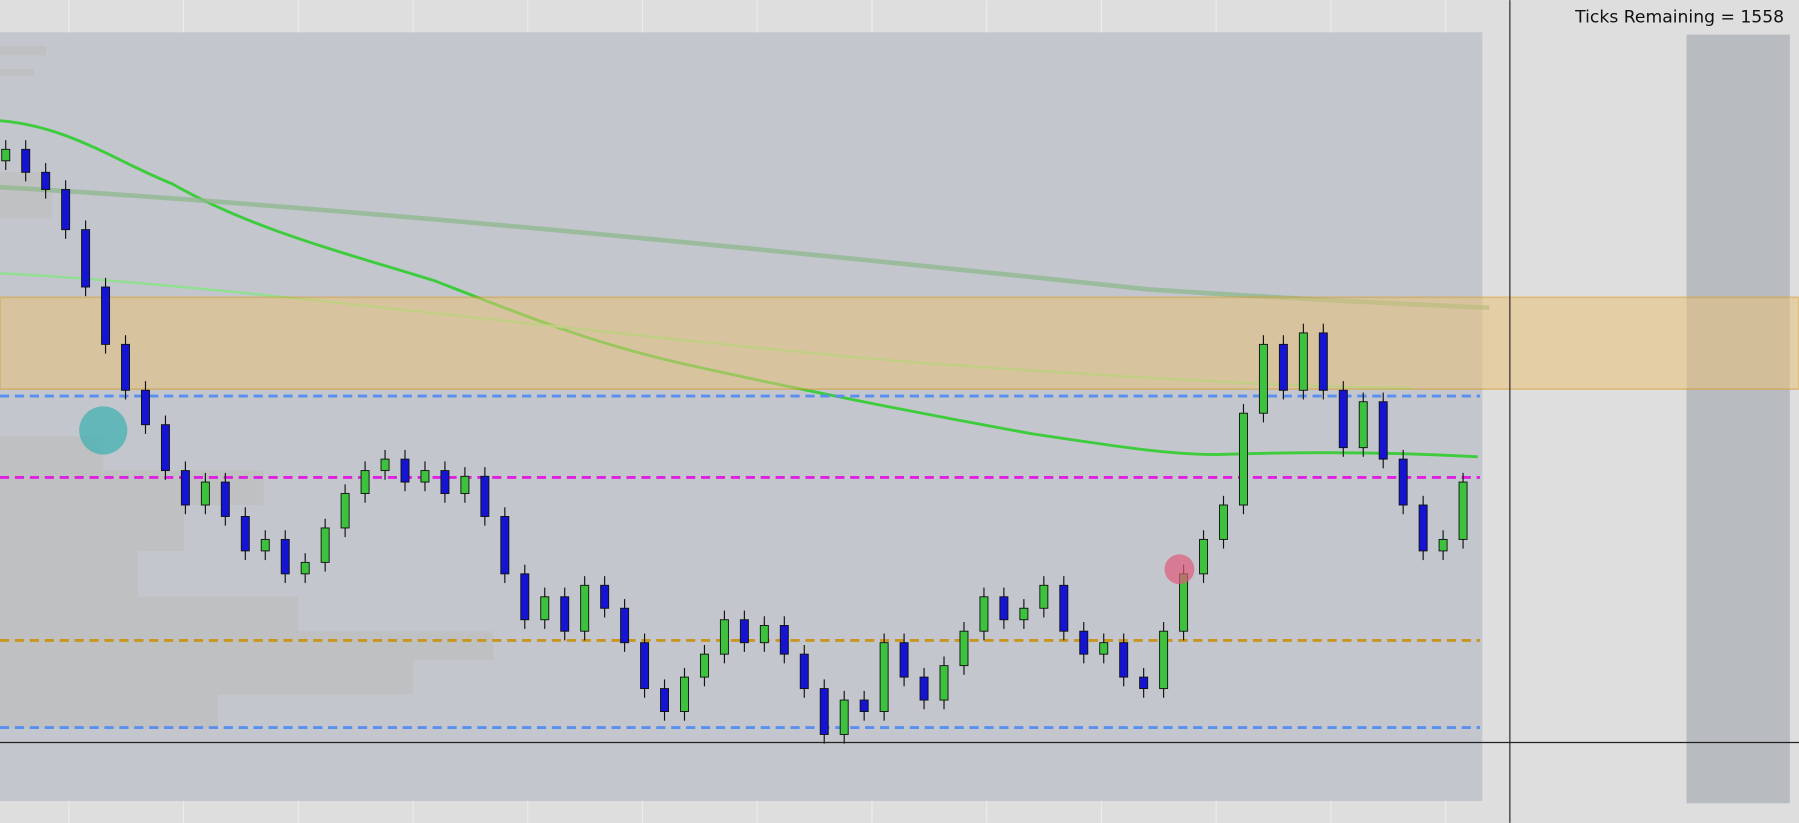 Image resolution: width=1799 pixels, height=823 pixels. What do you see at coordinates (899, 343) in the screenshot?
I see `price-zone` at bounding box center [899, 343].